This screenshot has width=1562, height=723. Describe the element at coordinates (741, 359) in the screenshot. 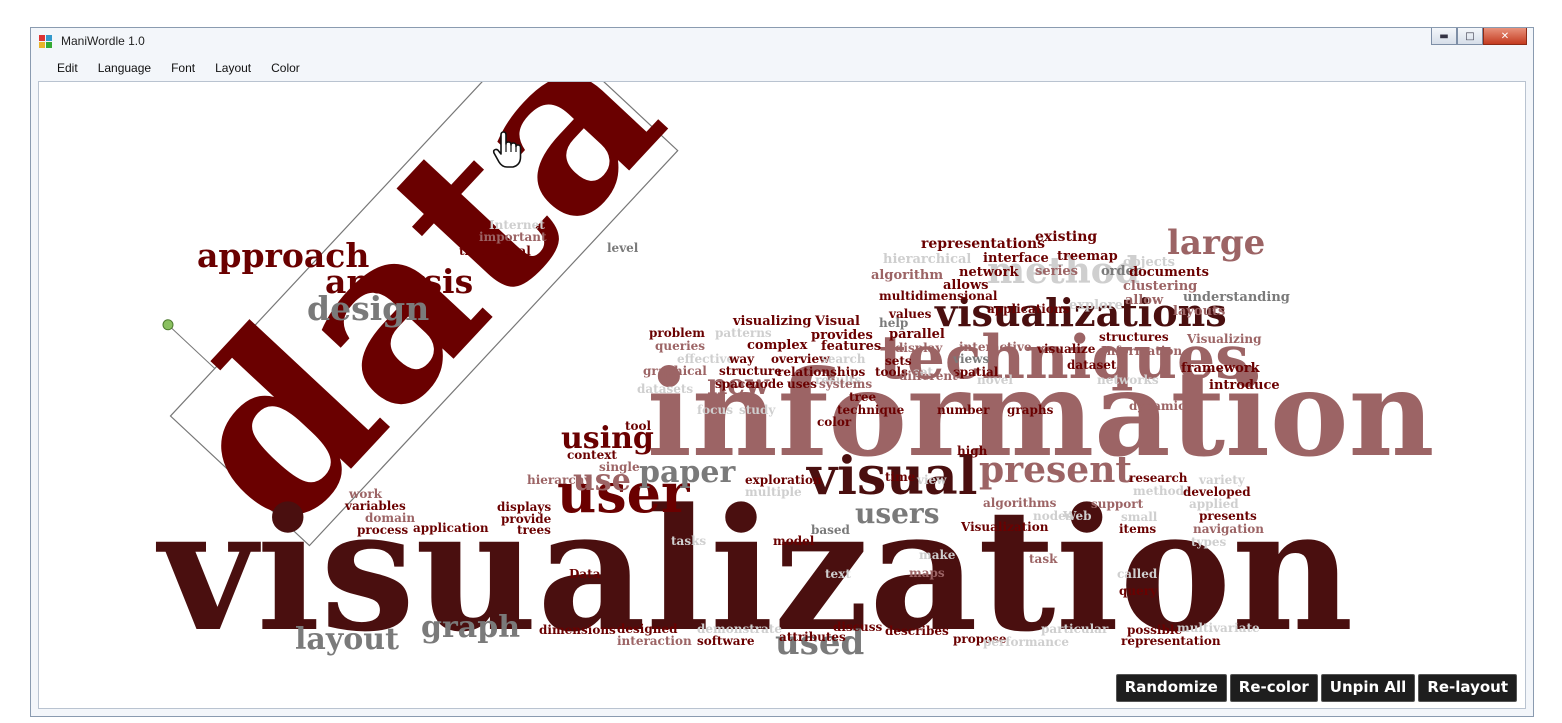

I see `cloud-word: way` at that location.